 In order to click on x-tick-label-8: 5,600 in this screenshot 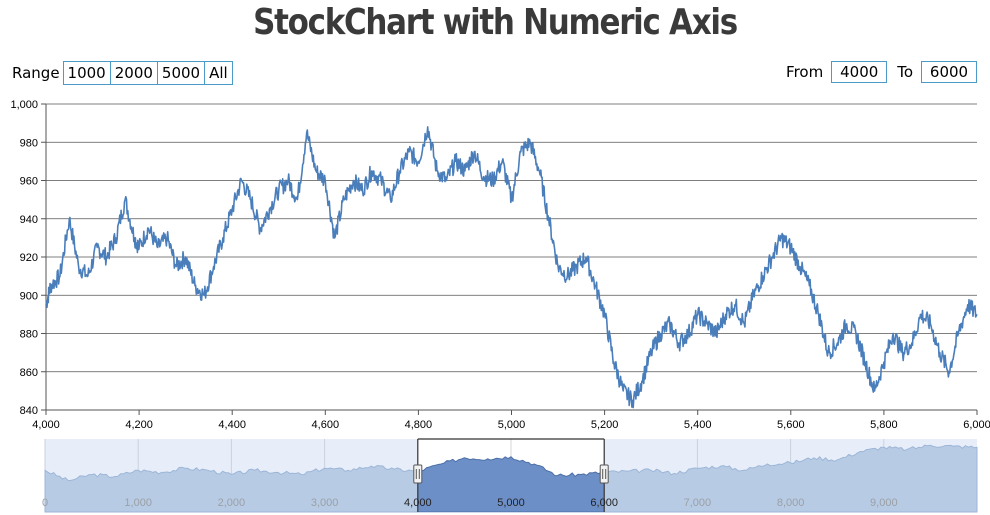, I will do `click(791, 425)`.